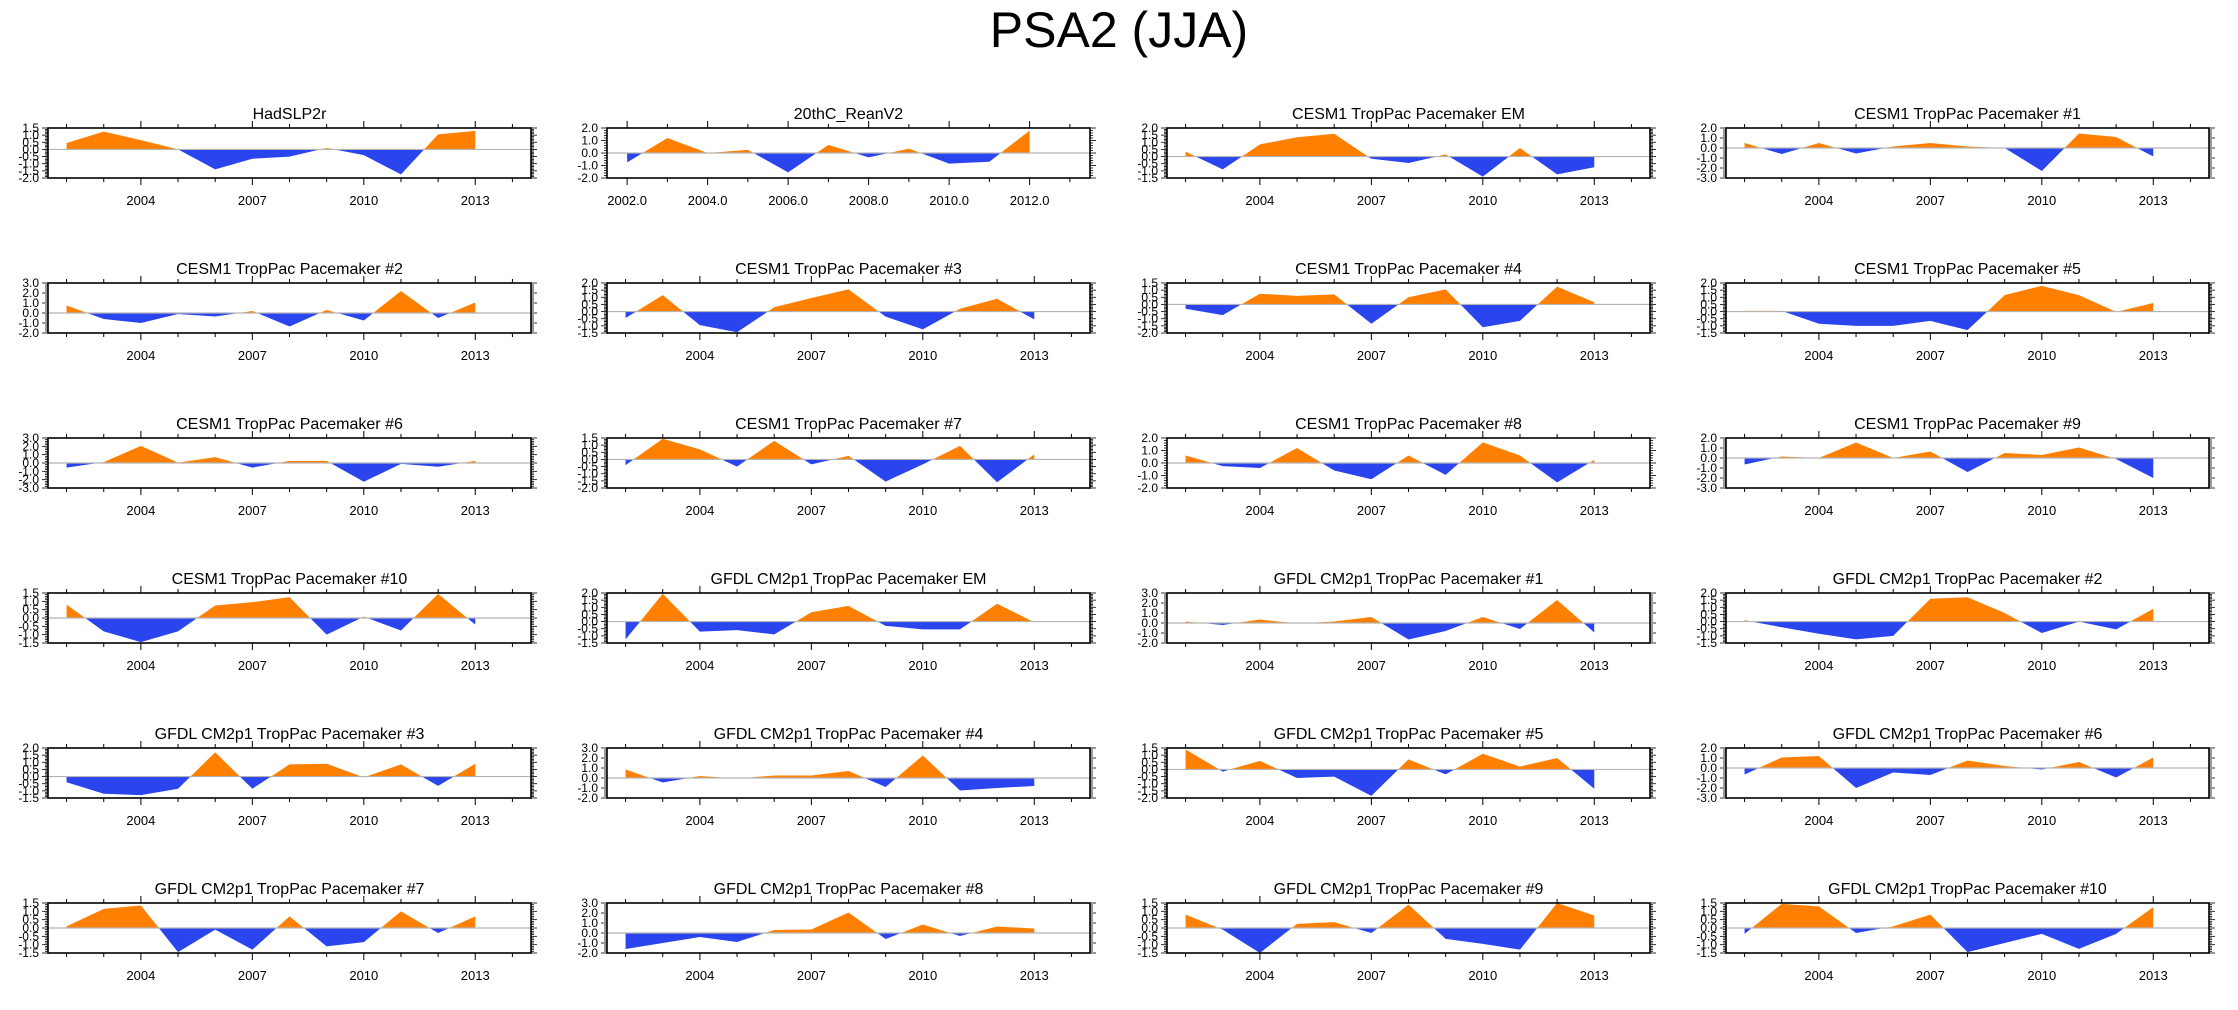  What do you see at coordinates (708, 200) in the screenshot?
I see `x-tick-label: 2004.0` at bounding box center [708, 200].